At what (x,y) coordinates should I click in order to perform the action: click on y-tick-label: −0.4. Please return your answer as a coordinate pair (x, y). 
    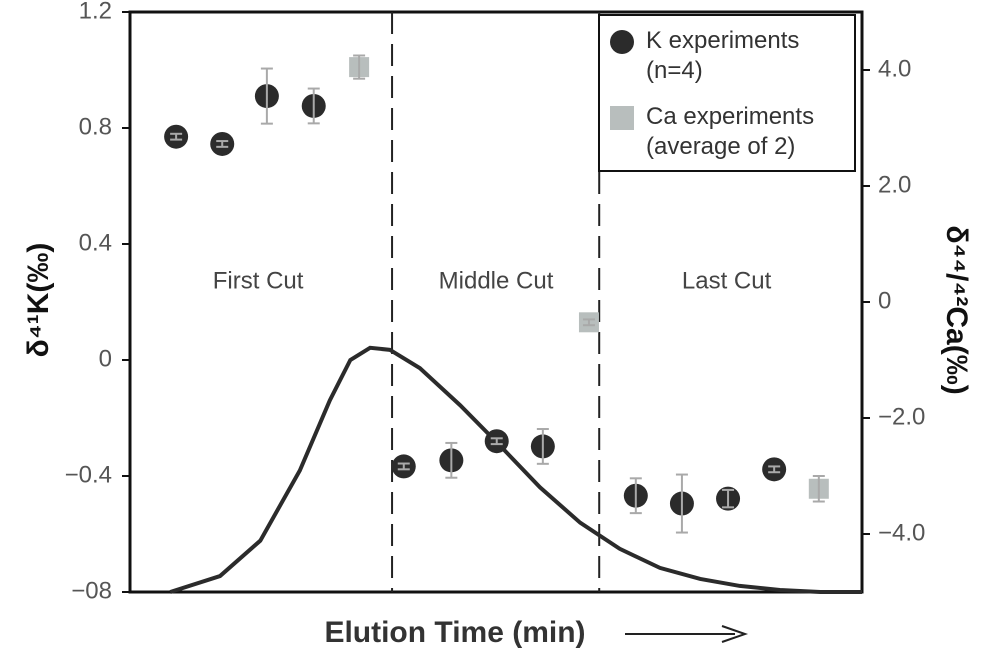
    Looking at the image, I should click on (88, 474).